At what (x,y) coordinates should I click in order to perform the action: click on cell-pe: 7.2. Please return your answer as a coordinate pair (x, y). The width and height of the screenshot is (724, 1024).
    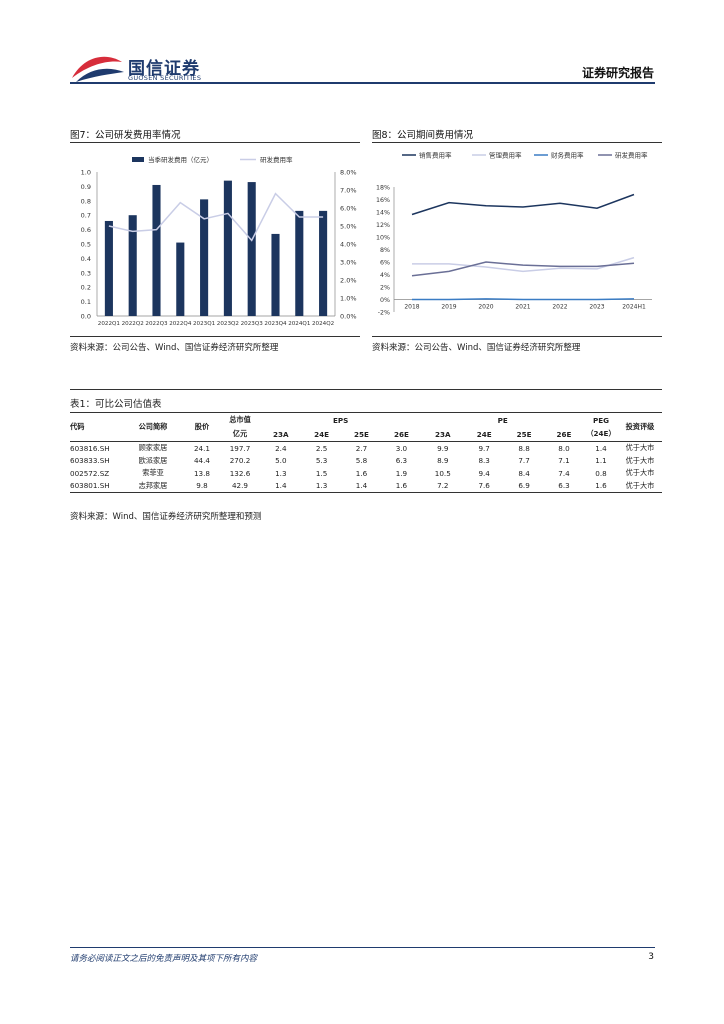
    Looking at the image, I should click on (443, 486).